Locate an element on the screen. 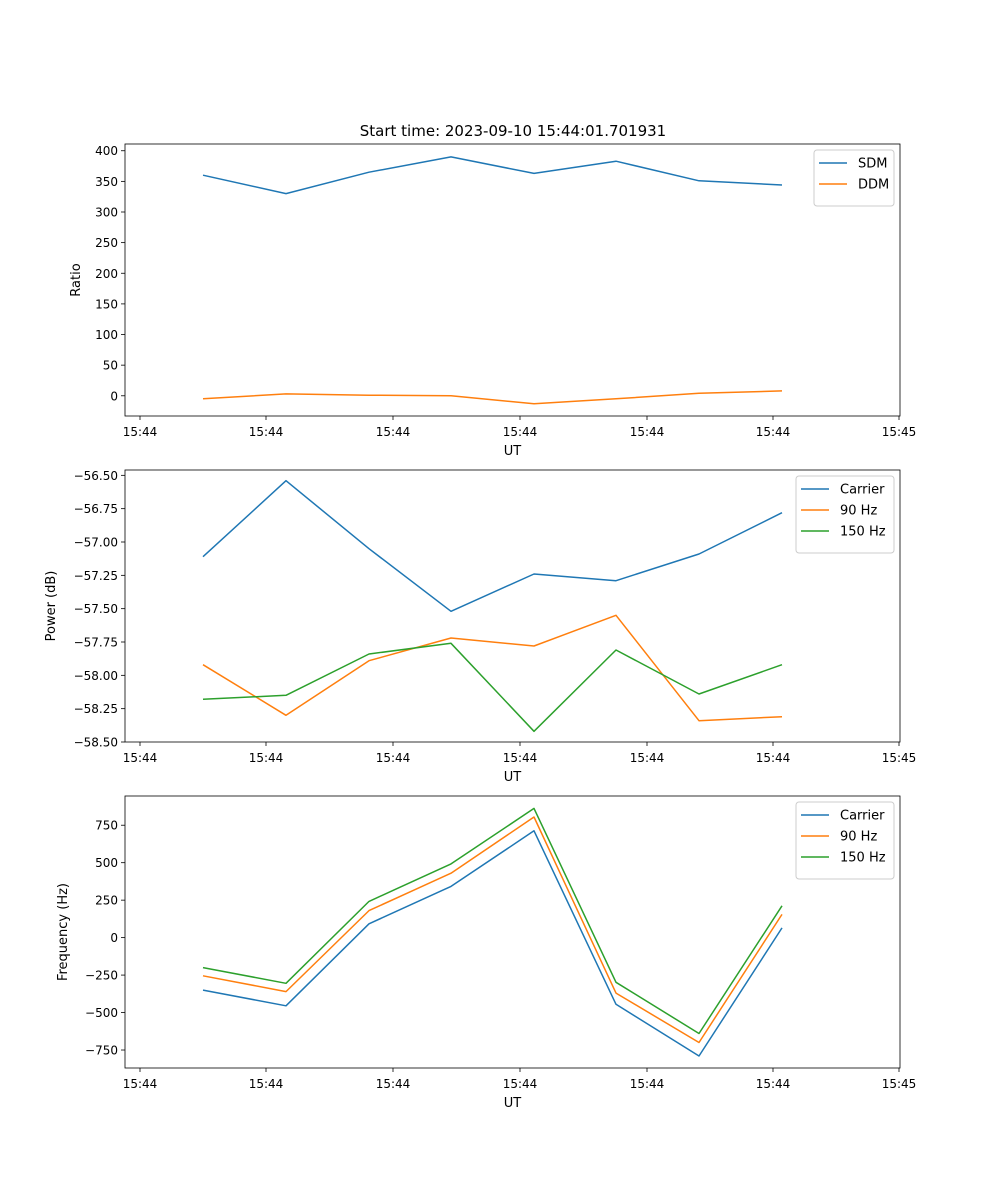 This screenshot has height=1200, width=1000. y-tick-label: −500 is located at coordinates (101, 1013).